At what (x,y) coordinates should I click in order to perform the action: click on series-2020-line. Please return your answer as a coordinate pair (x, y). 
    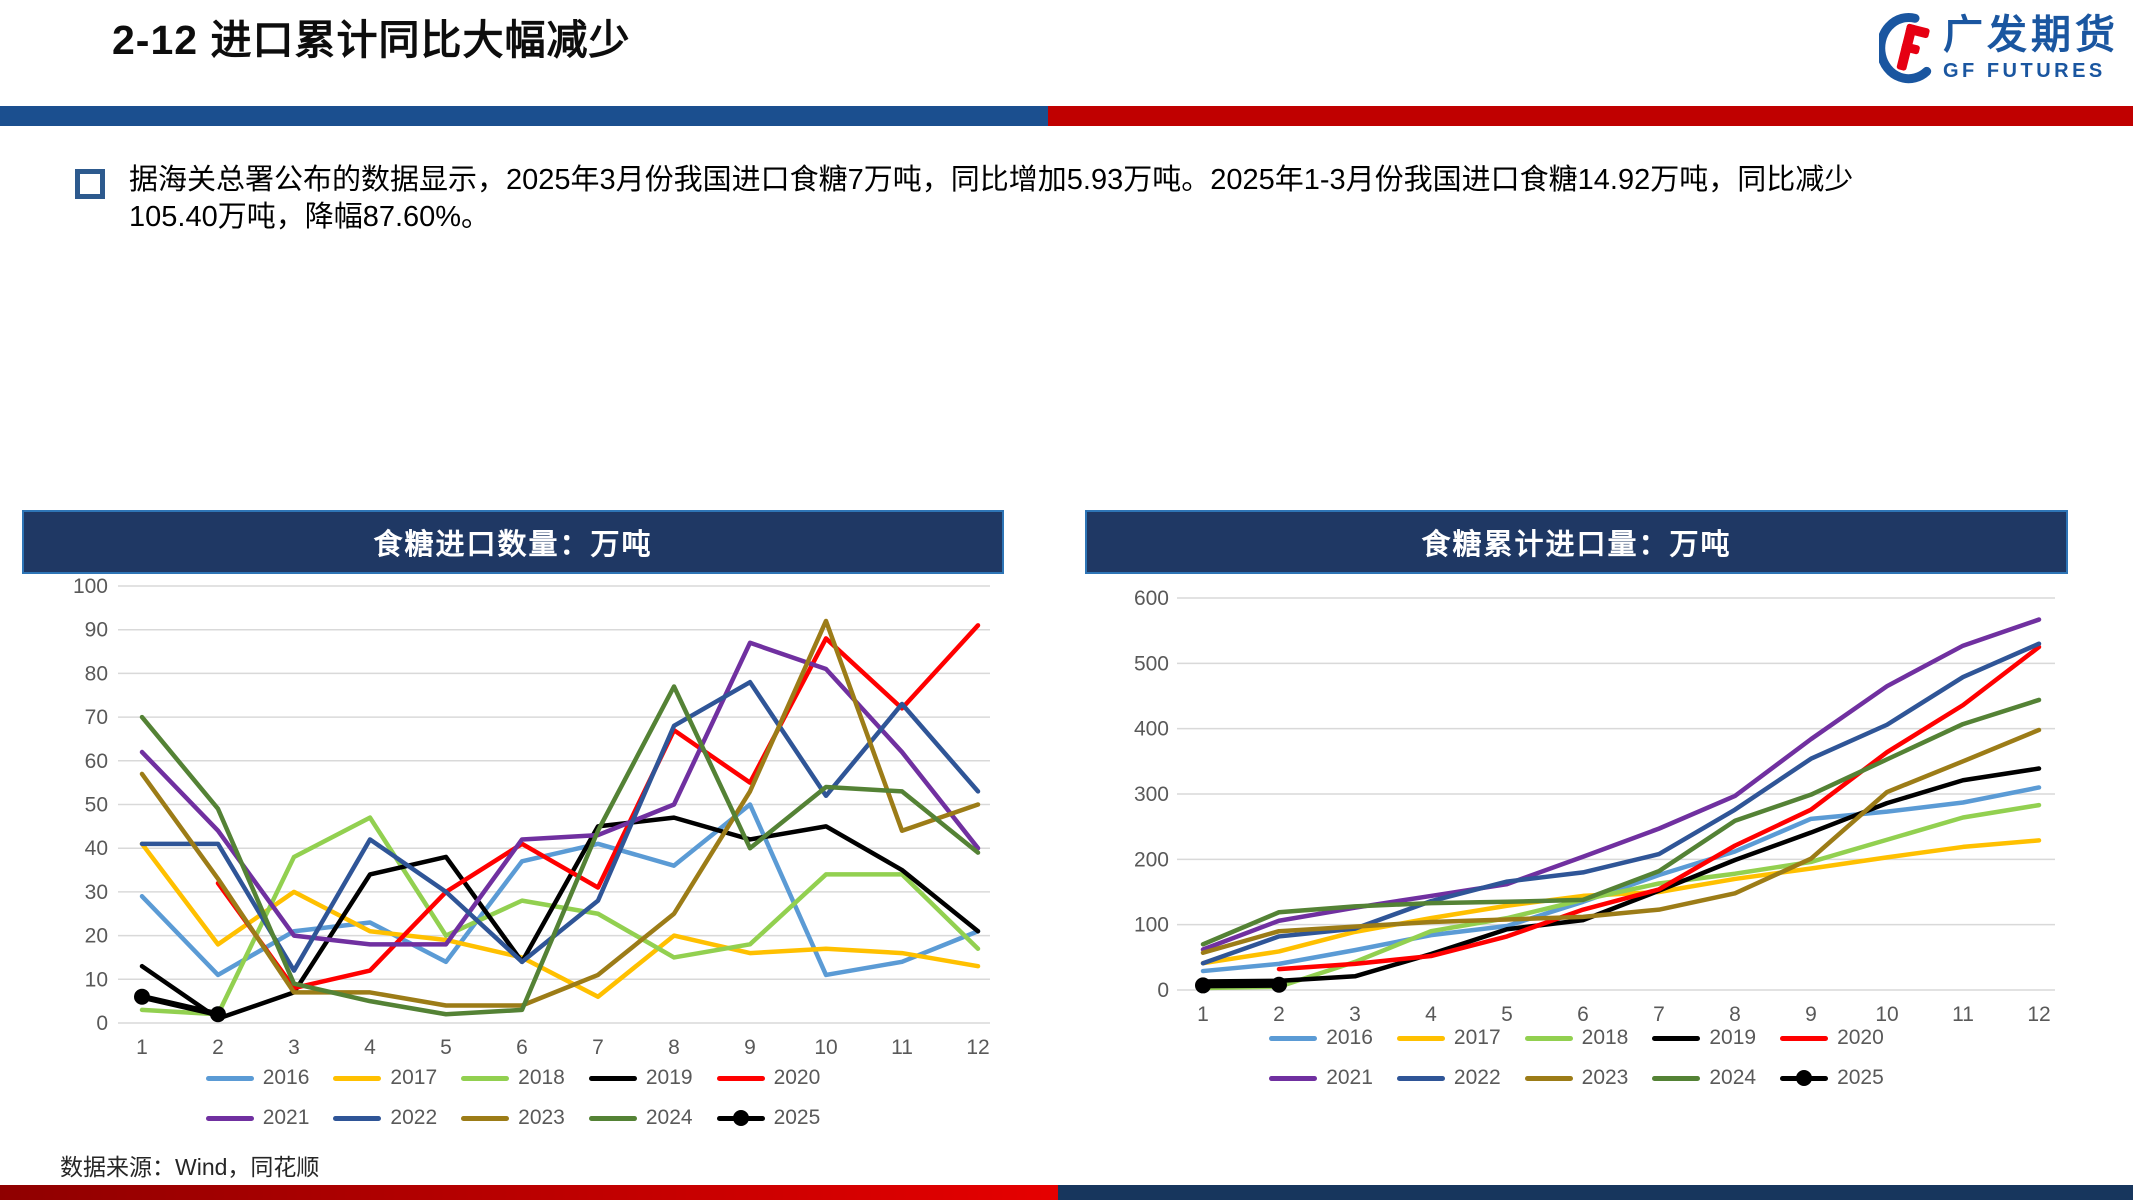
    Looking at the image, I should click on (598, 807).